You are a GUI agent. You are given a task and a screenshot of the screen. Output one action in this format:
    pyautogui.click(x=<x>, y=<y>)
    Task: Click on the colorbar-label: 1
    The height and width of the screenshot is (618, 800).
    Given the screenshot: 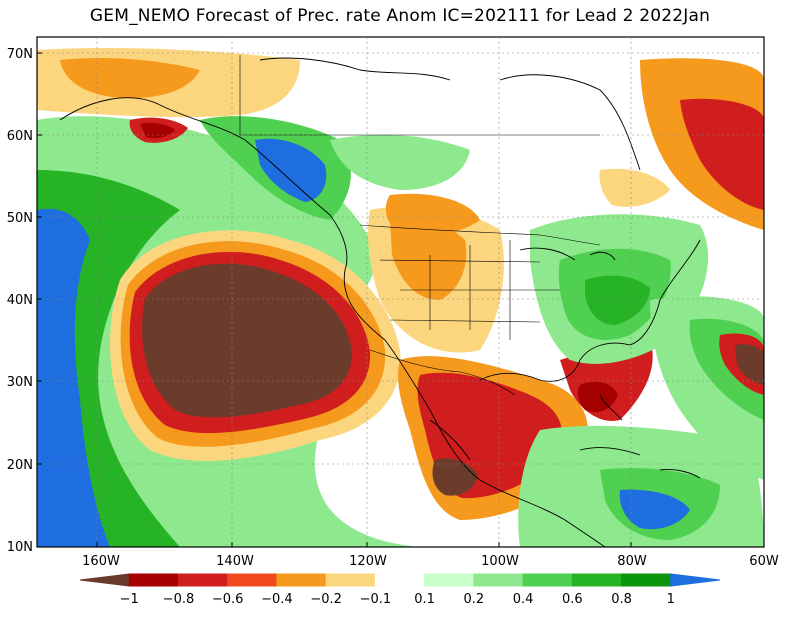 What is the action you would take?
    pyautogui.click(x=671, y=599)
    